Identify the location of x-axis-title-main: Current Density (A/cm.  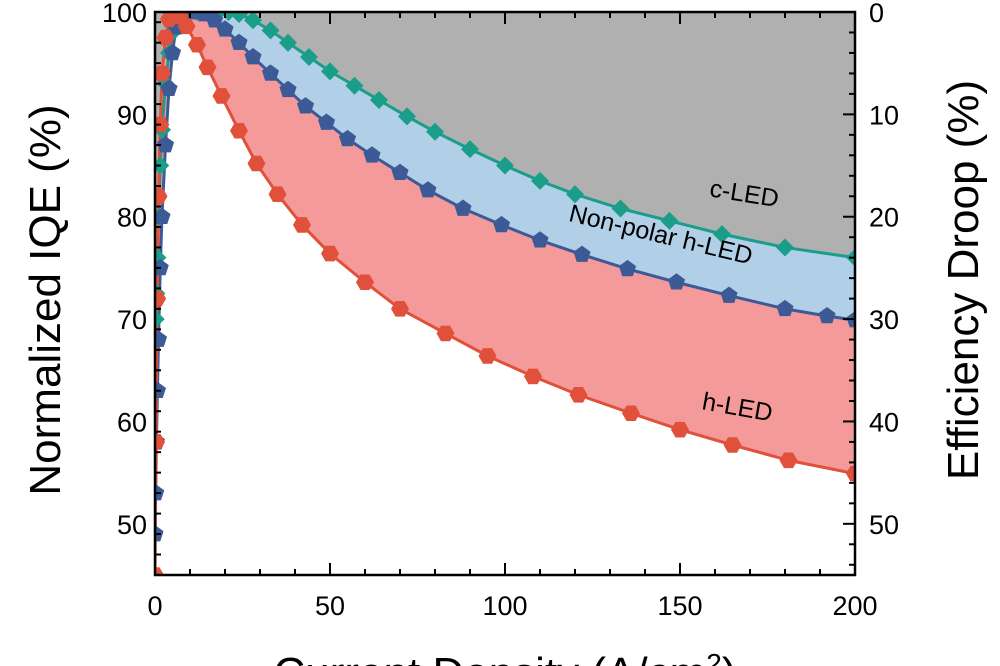
(490, 657).